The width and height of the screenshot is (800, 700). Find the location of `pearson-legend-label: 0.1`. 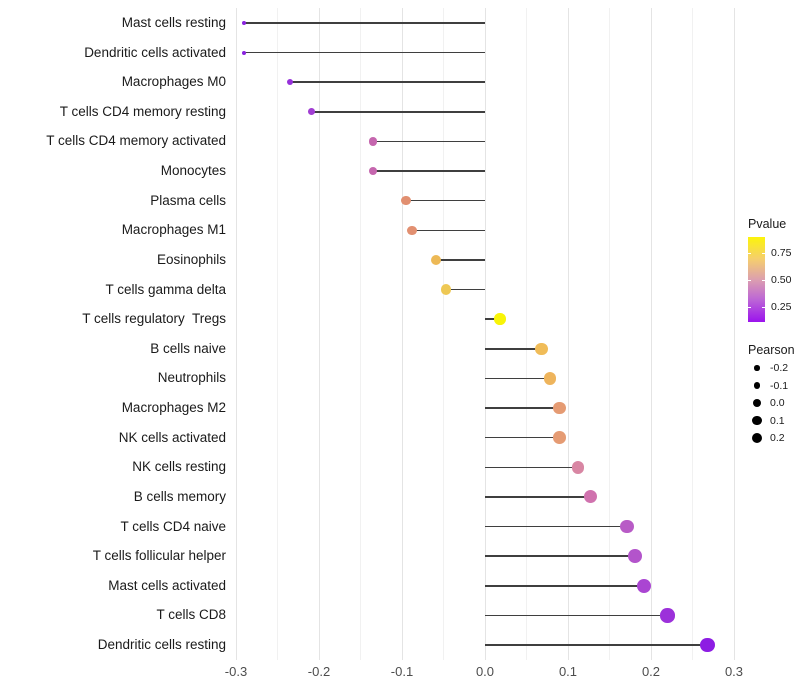

pearson-legend-label: 0.1 is located at coordinates (777, 420).